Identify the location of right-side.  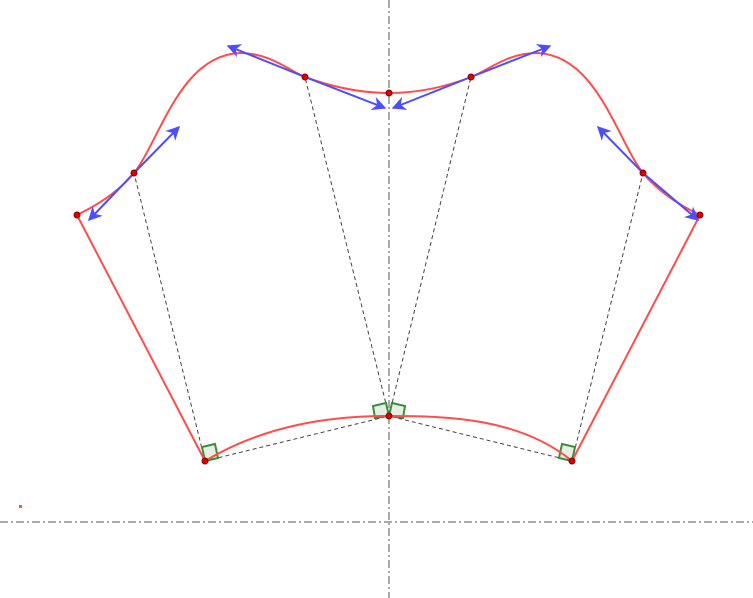
(636, 338).